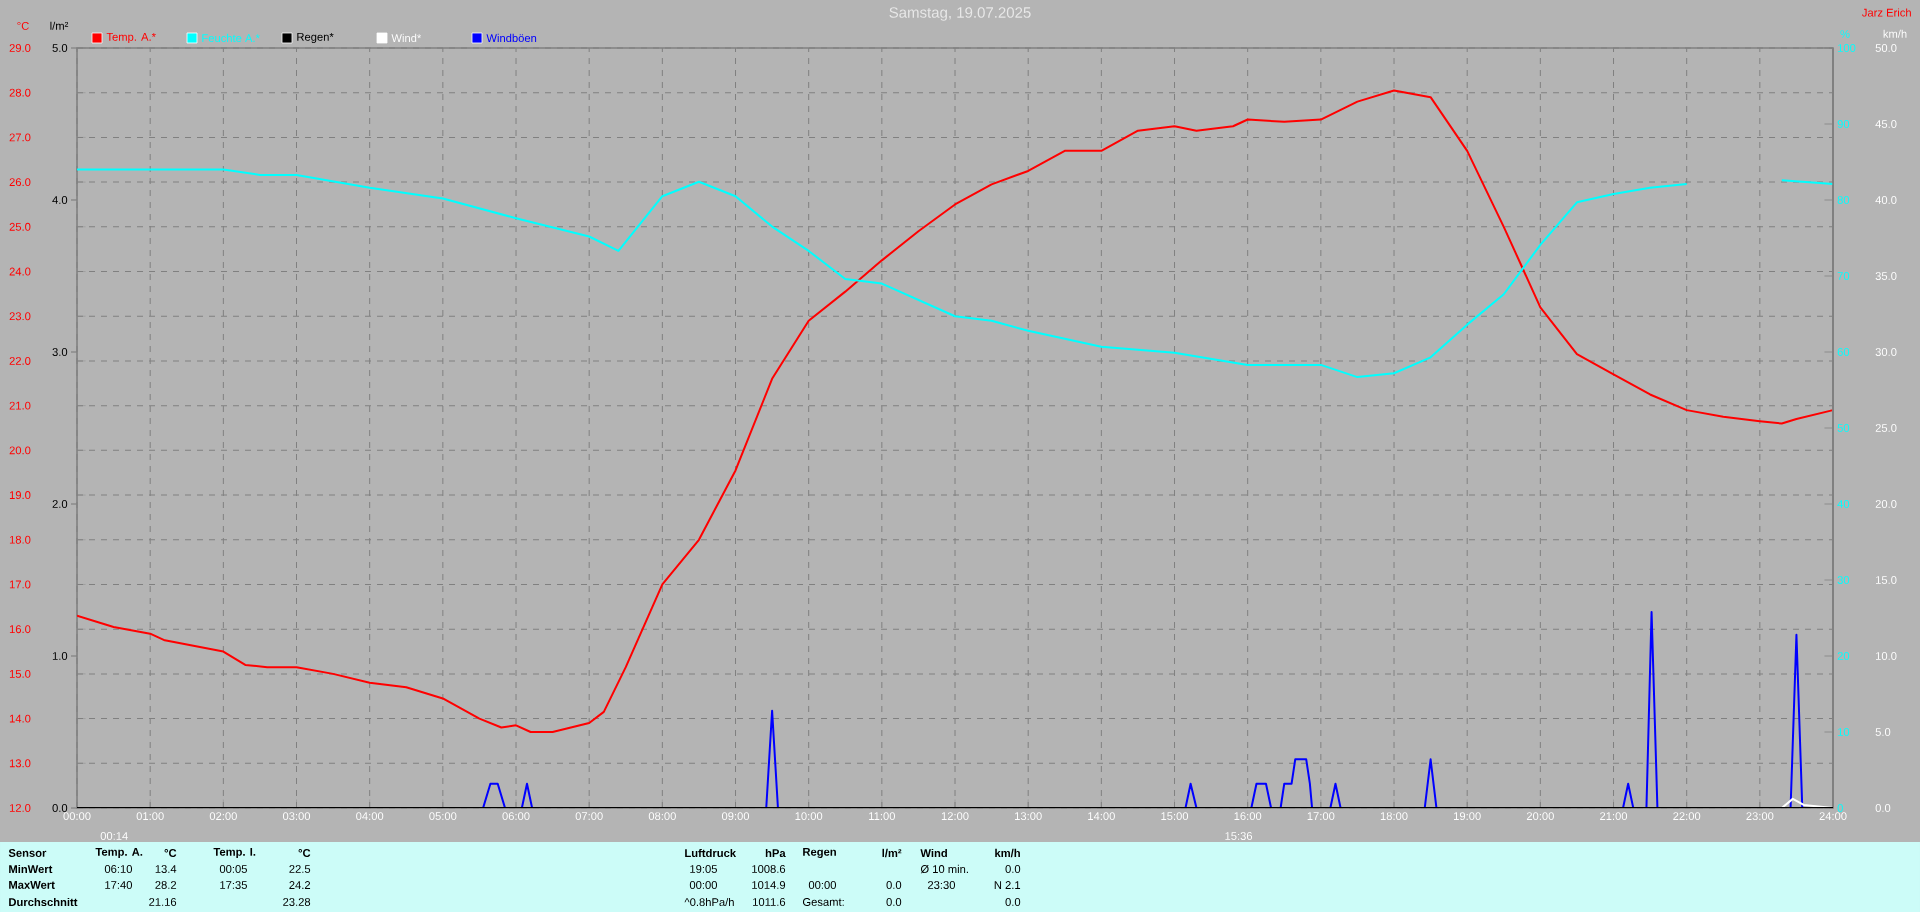  What do you see at coordinates (944, 869) in the screenshot?
I see `text: Ø 10 min.` at bounding box center [944, 869].